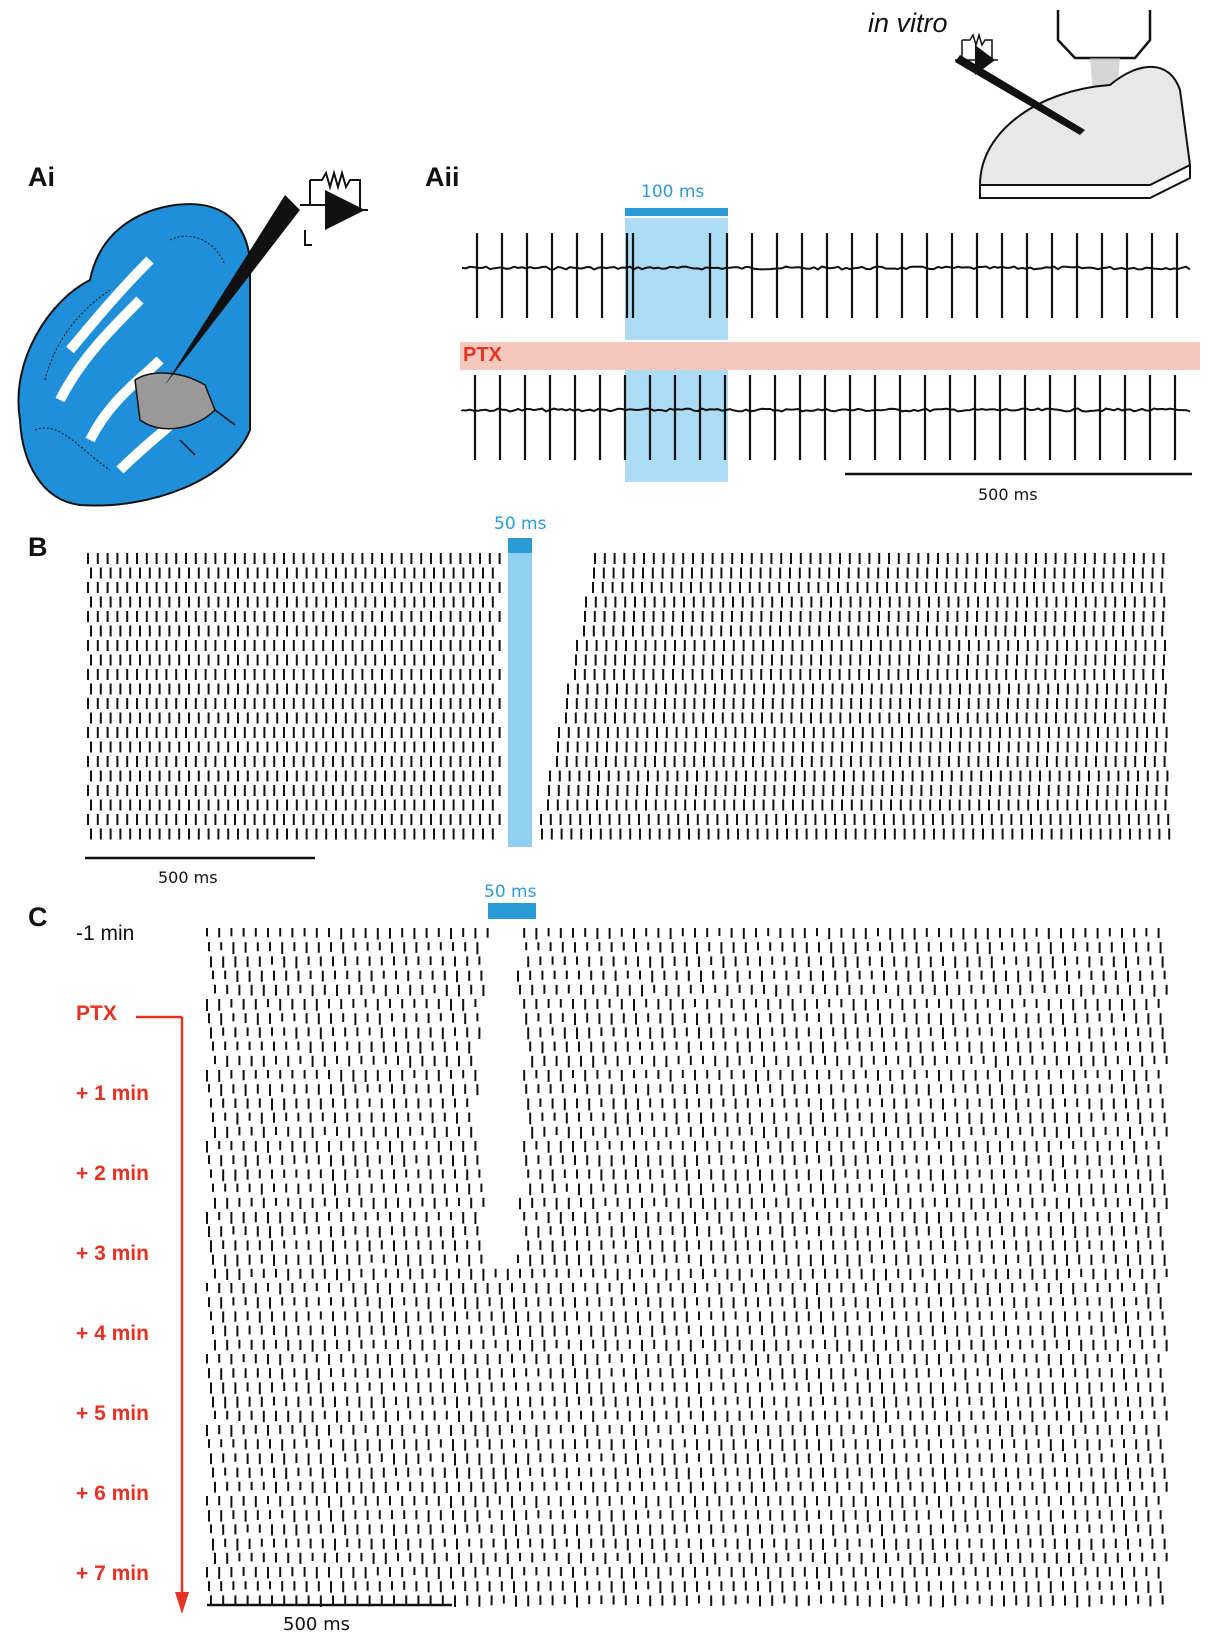 The height and width of the screenshot is (1649, 1216). Describe the element at coordinates (520, 700) in the screenshot. I see `b-stim-column` at that location.